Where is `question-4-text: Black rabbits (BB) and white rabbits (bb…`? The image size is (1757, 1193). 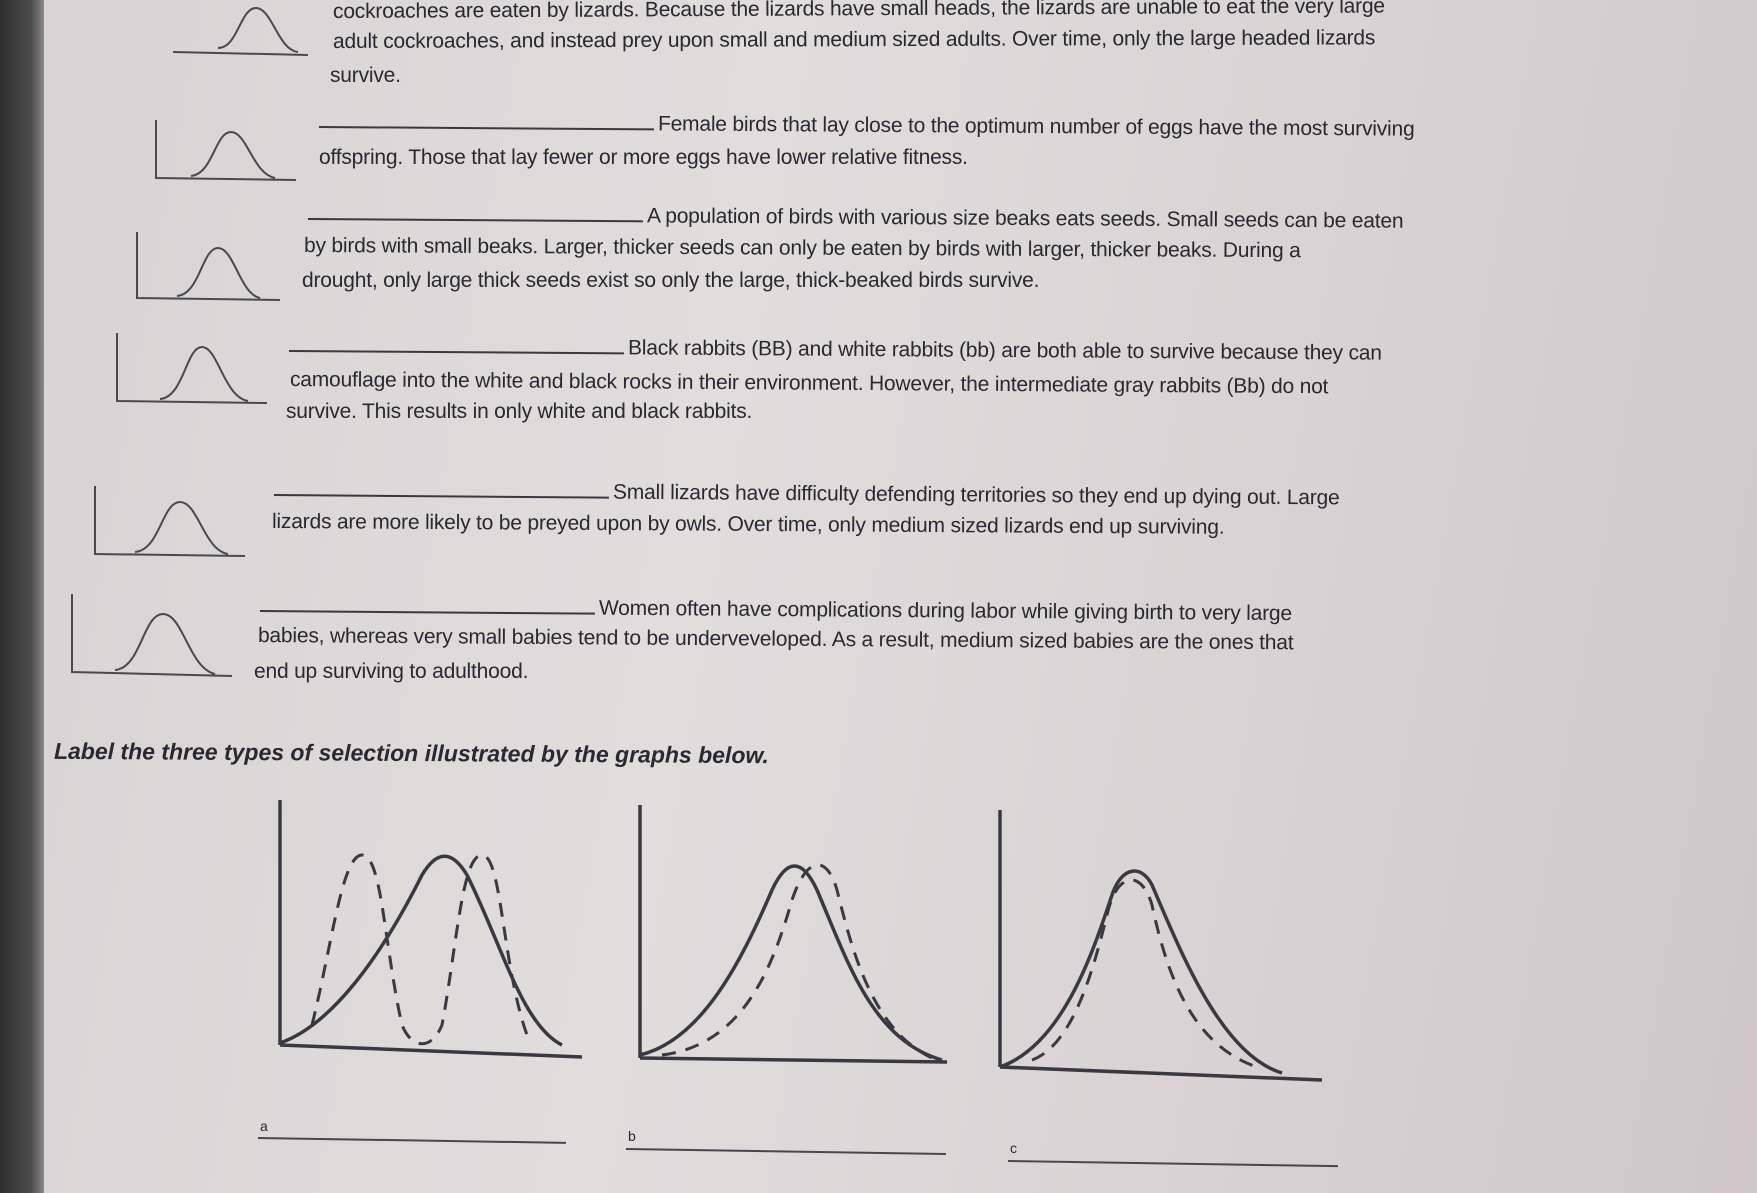 question-4-text: Black rabbits (BB) and white rabbits (bb… is located at coordinates (1004, 350).